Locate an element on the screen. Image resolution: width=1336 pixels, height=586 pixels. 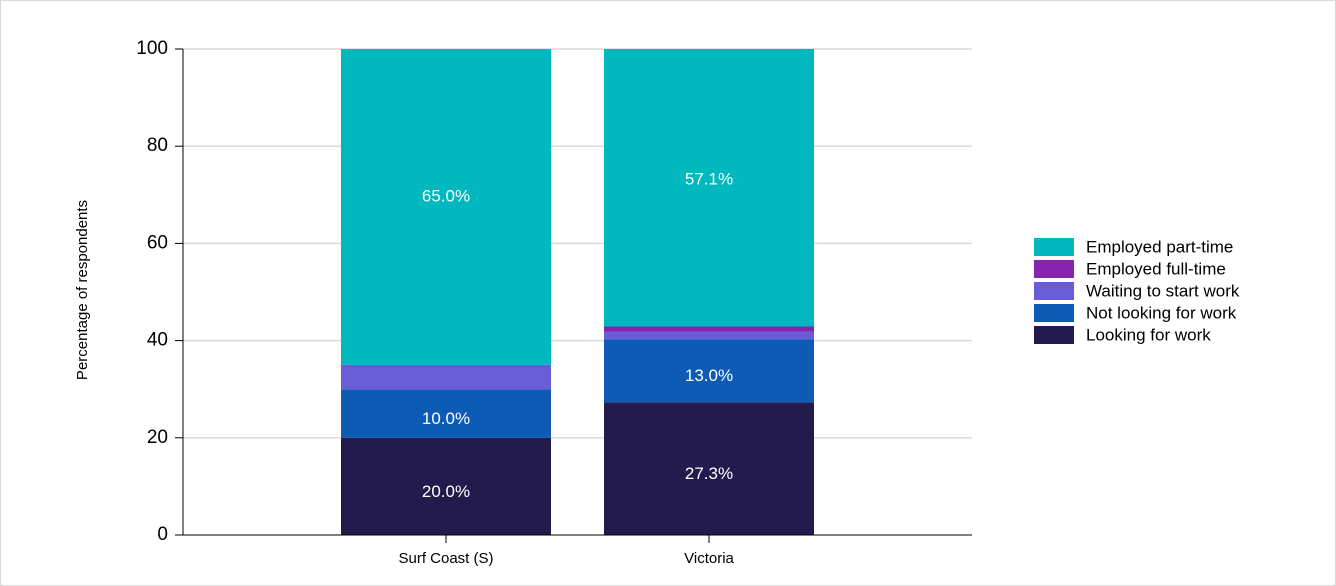
y-tick-label: 60 is located at coordinates (157, 242).